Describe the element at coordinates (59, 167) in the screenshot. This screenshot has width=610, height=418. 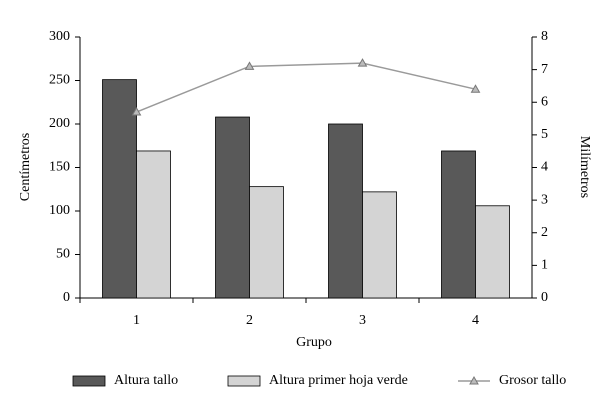
I see `y-tick-label: 150` at that location.